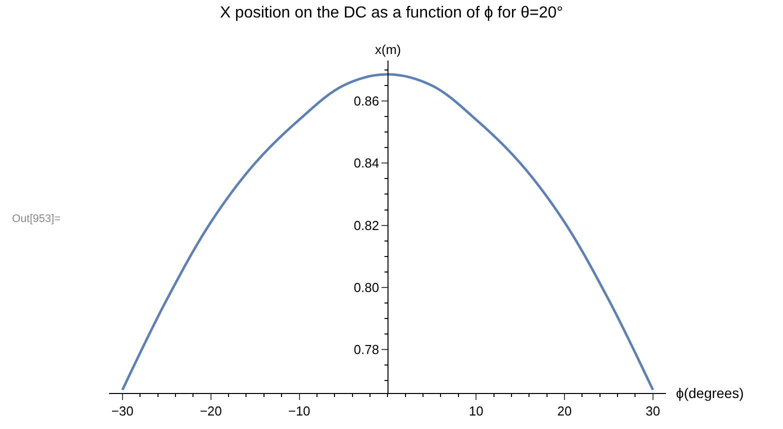 This screenshot has width=783, height=429. I want to click on chart-title: X position on the DC as a function of ϕ for θ=20°, so click(392, 13).